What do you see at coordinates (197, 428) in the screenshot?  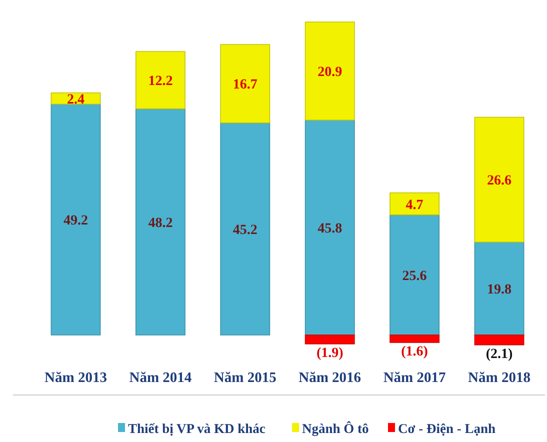 I see `legend-label: Thiết bị VP và KD khác` at bounding box center [197, 428].